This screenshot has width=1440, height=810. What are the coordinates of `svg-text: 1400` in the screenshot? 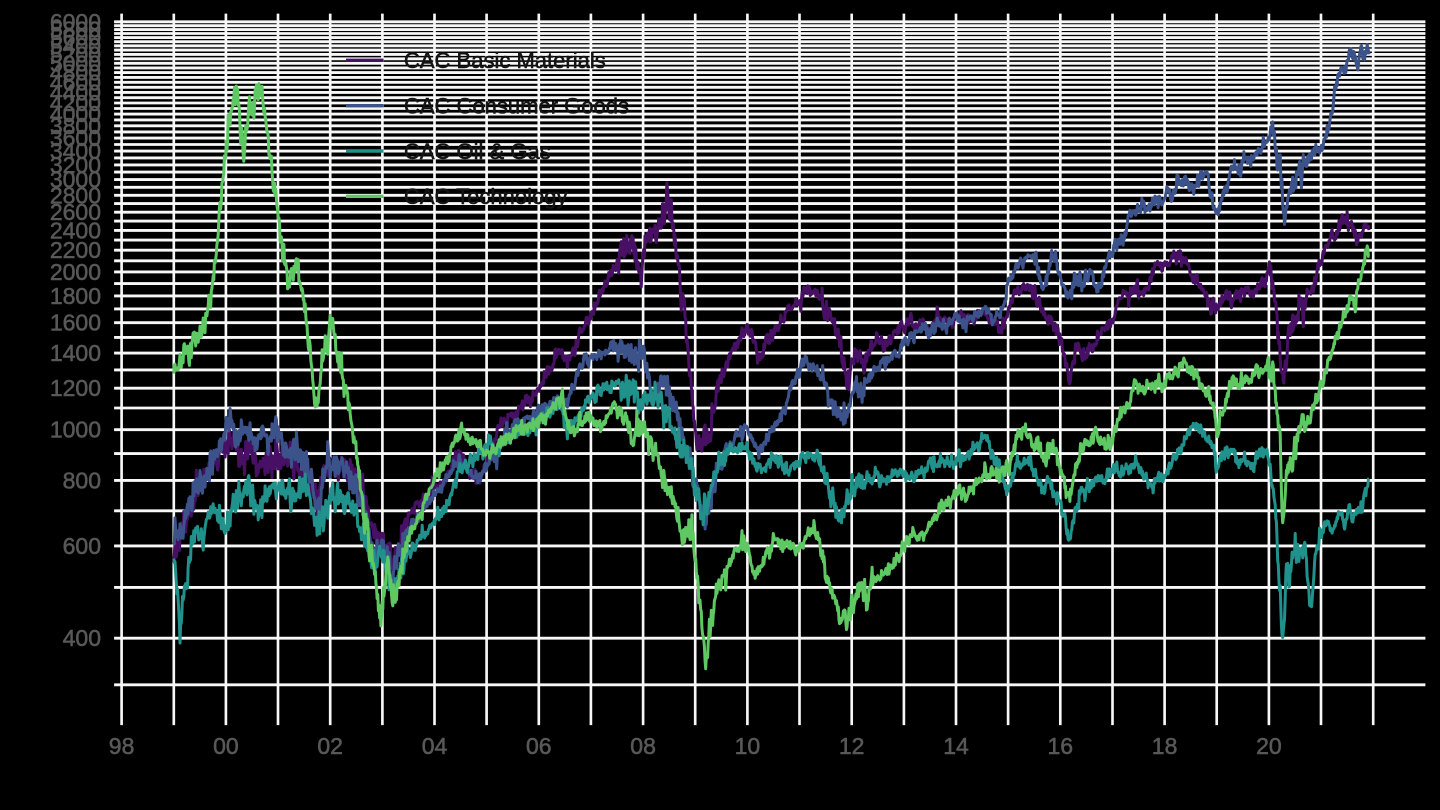 It's located at (75, 353).